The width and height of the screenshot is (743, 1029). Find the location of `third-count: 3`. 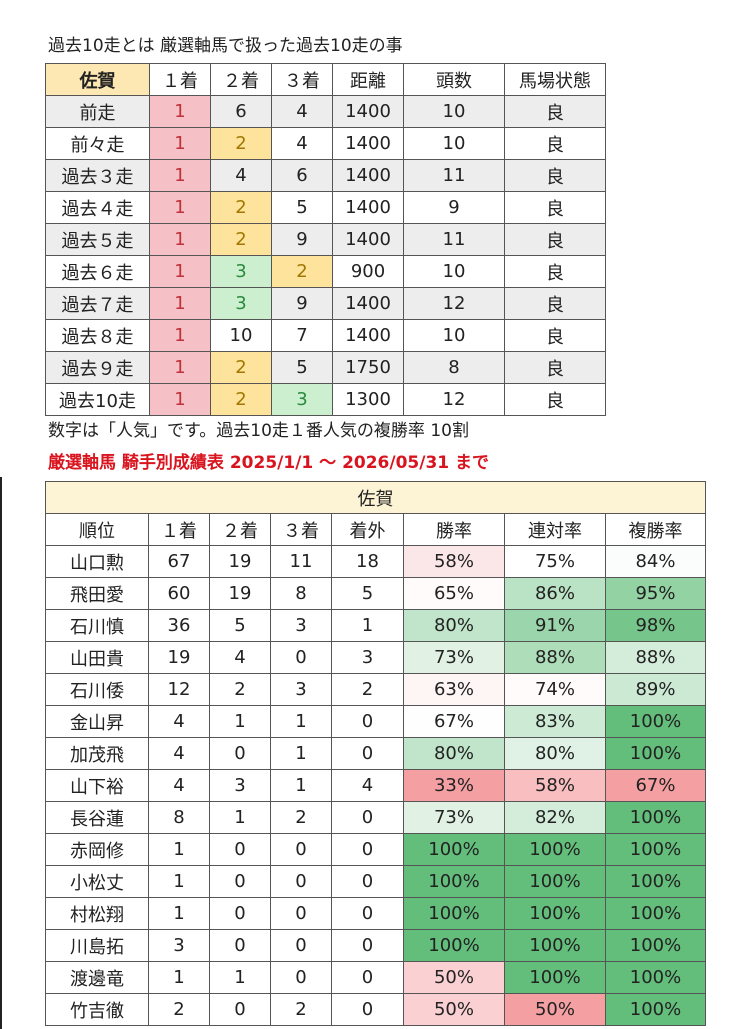

third-count: 3 is located at coordinates (301, 625).